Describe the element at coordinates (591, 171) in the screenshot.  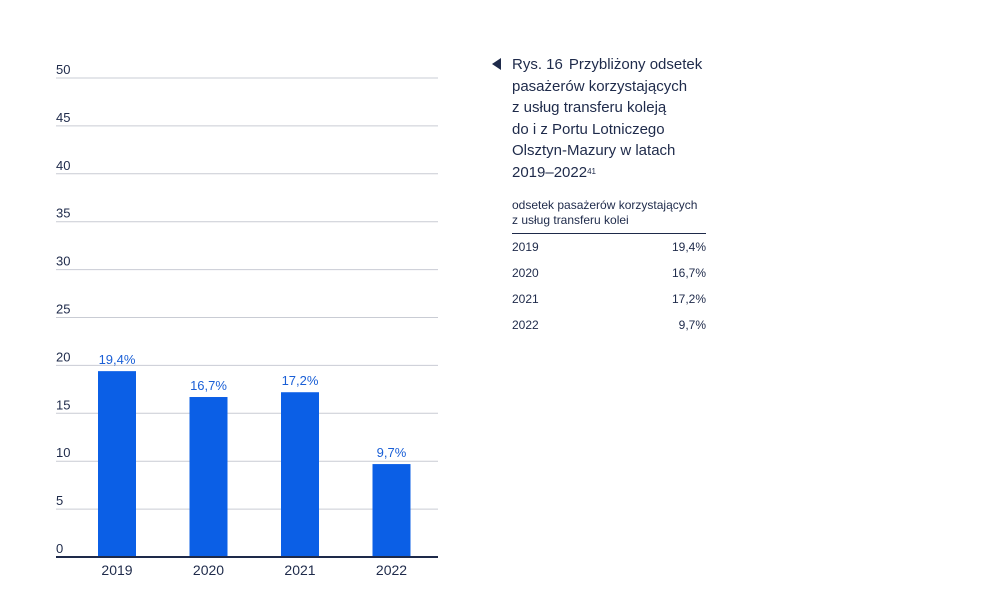
I see `footnote-ref: 41` at that location.